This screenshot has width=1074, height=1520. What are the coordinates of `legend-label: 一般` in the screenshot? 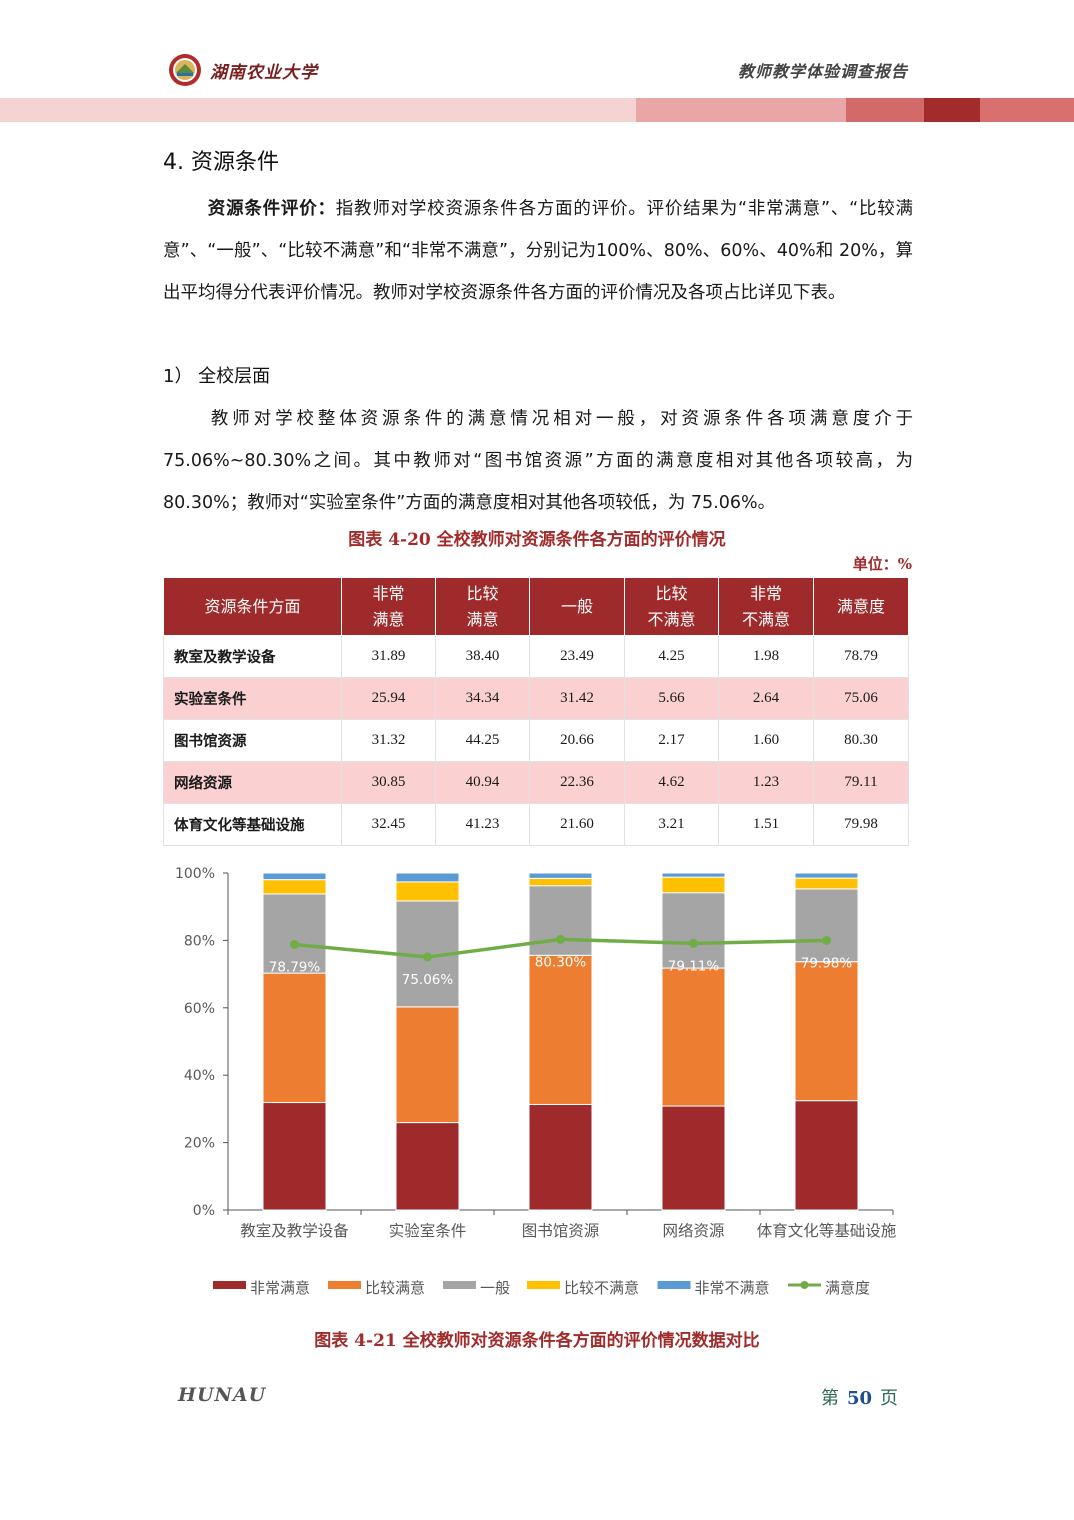 It's located at (495, 1288).